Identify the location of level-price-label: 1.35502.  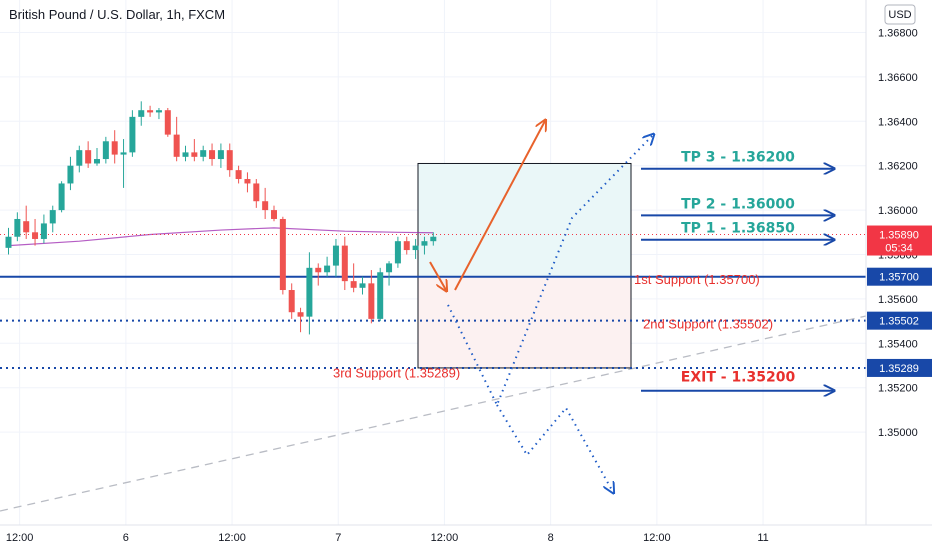
(899, 322).